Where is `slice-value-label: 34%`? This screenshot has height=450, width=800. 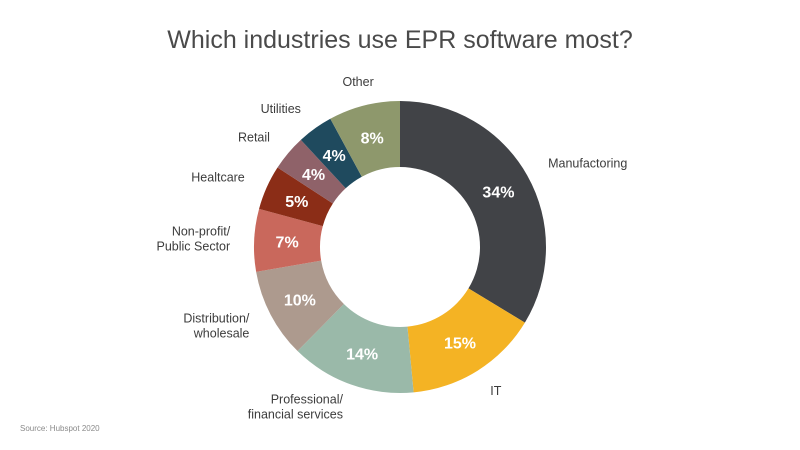 slice-value-label: 34% is located at coordinates (498, 193).